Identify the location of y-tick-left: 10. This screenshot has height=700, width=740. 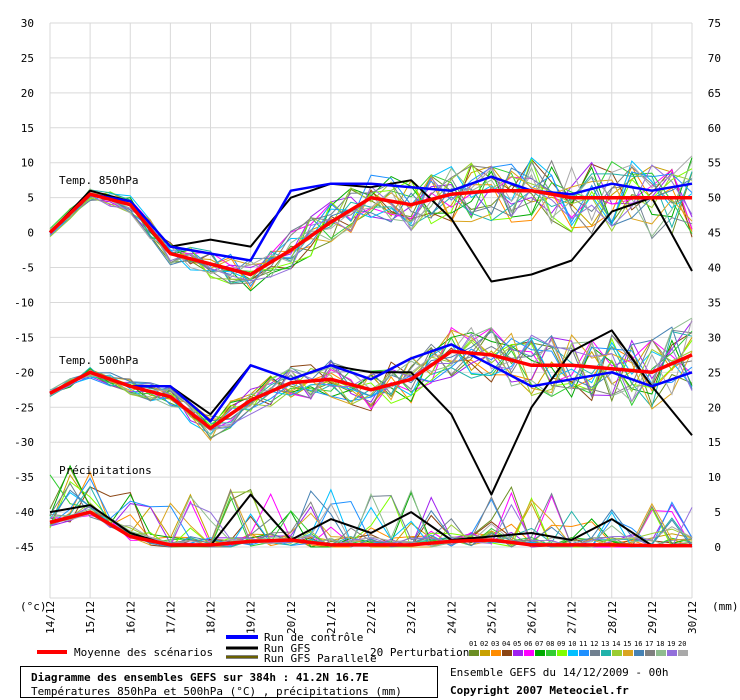
(27, 163).